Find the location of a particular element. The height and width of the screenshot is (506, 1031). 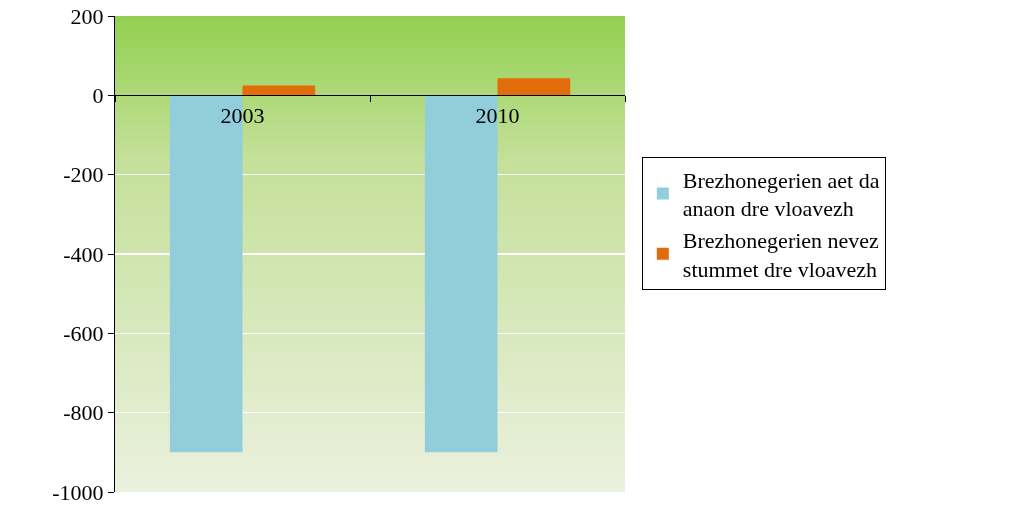

legend-label: Brezhonegerien nevez stummet dre vloavezh is located at coordinates (781, 254).